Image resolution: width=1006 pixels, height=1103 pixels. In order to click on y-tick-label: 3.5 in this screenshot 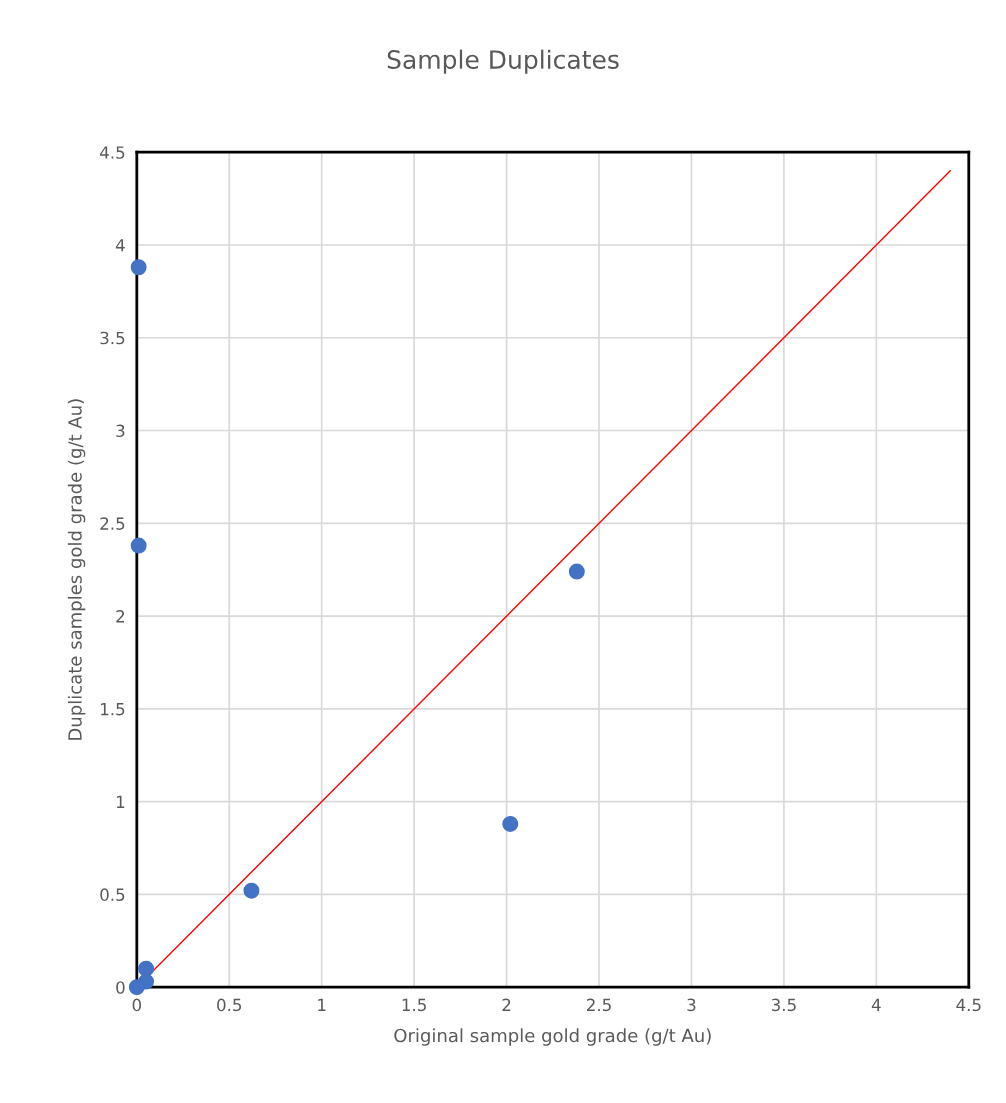, I will do `click(112, 338)`.